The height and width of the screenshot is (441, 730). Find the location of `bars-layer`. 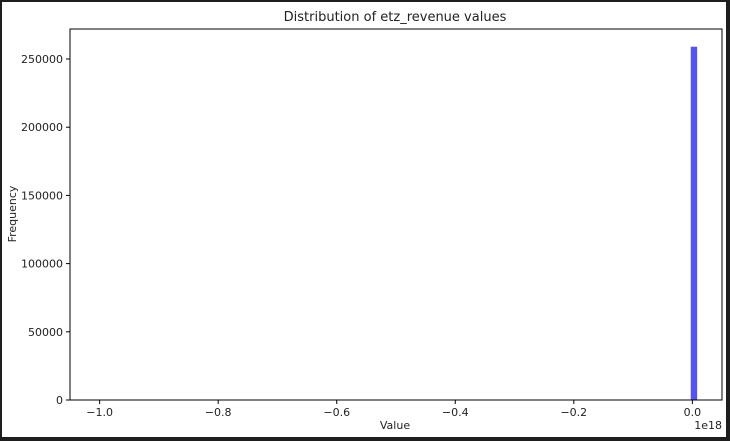

bars-layer is located at coordinates (694, 223).